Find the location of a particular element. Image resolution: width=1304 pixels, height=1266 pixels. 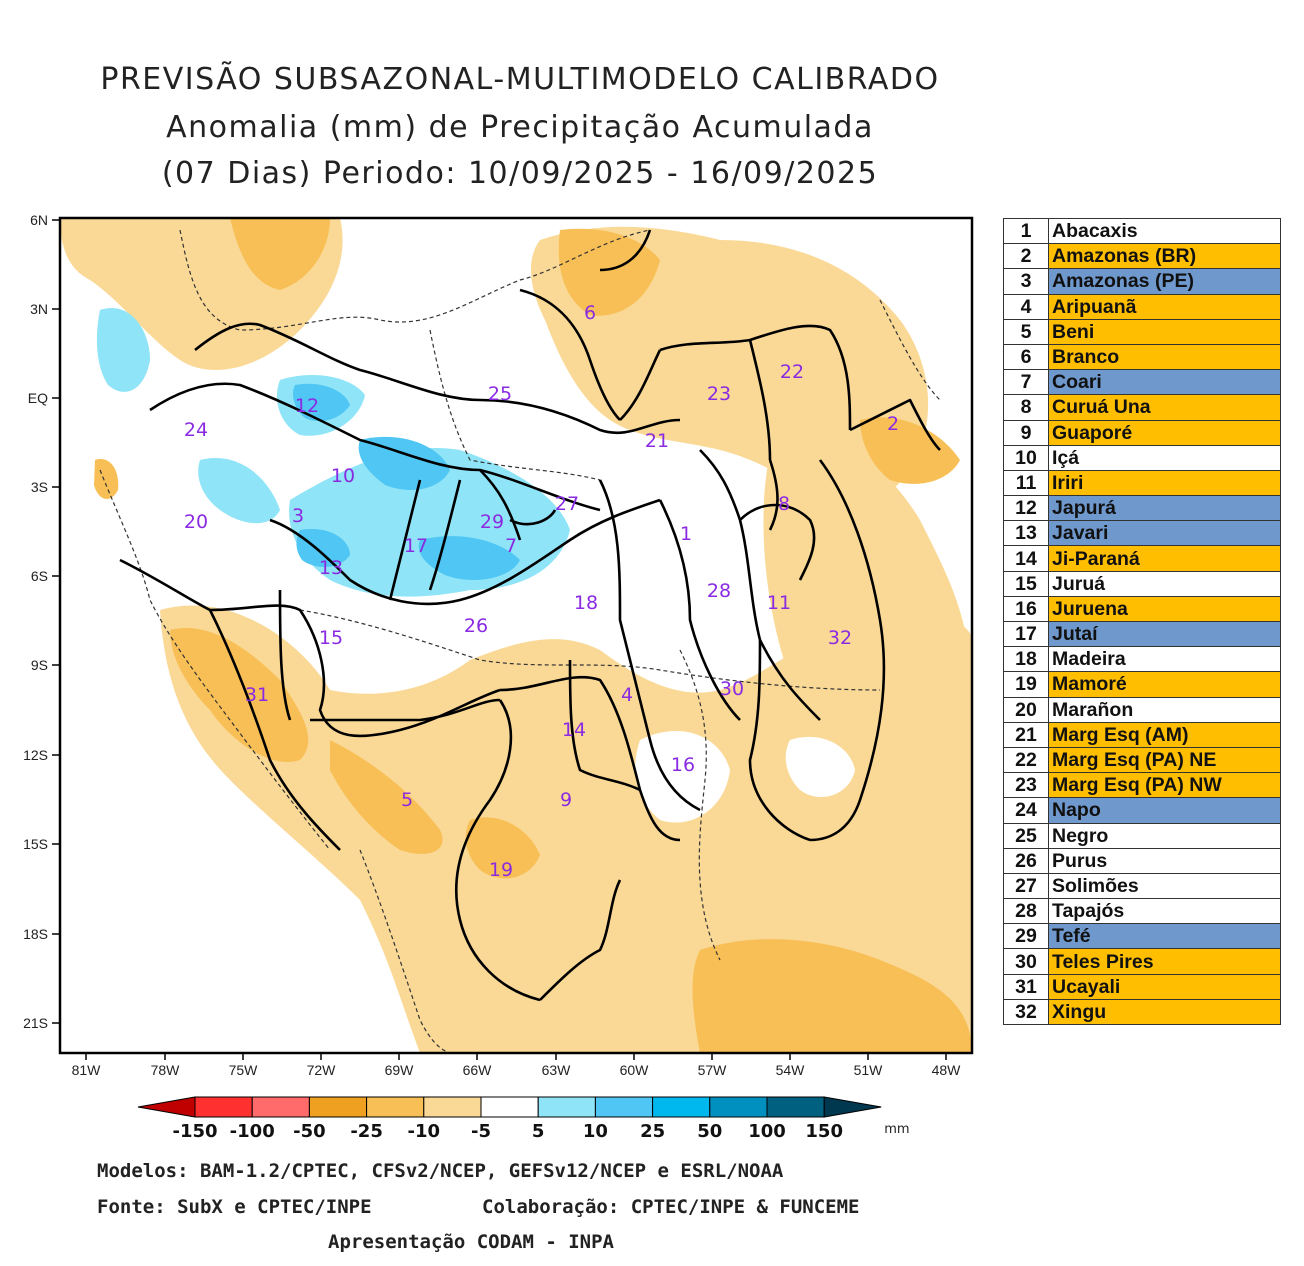

legend-basin-name: Jutaí is located at coordinates (1164, 634).